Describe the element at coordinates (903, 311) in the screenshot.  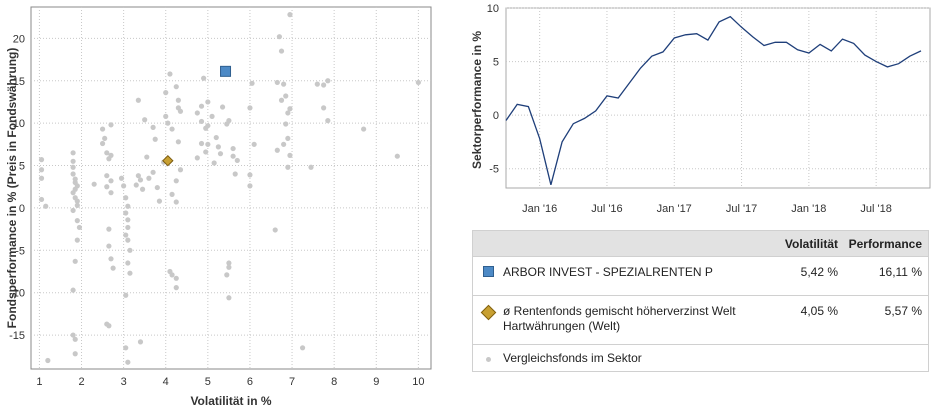
I see `average-performance: 5,57 %` at that location.